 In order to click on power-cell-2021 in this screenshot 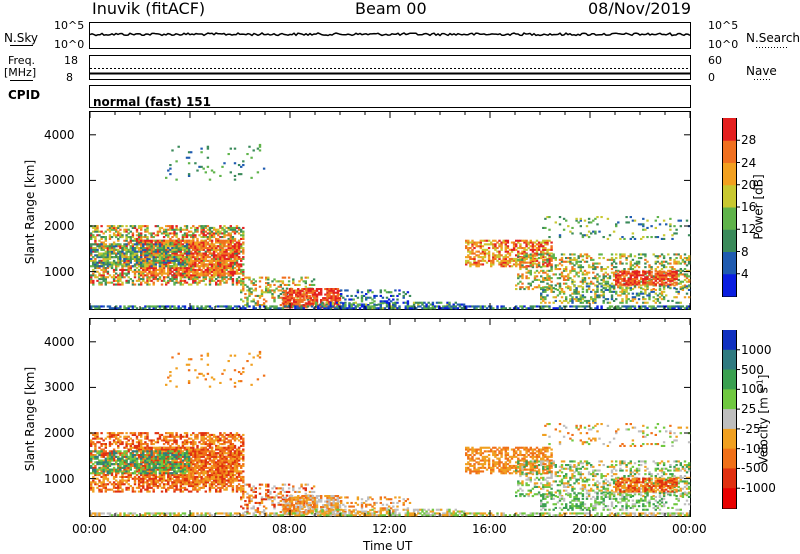, I will do `click(239, 242)`.